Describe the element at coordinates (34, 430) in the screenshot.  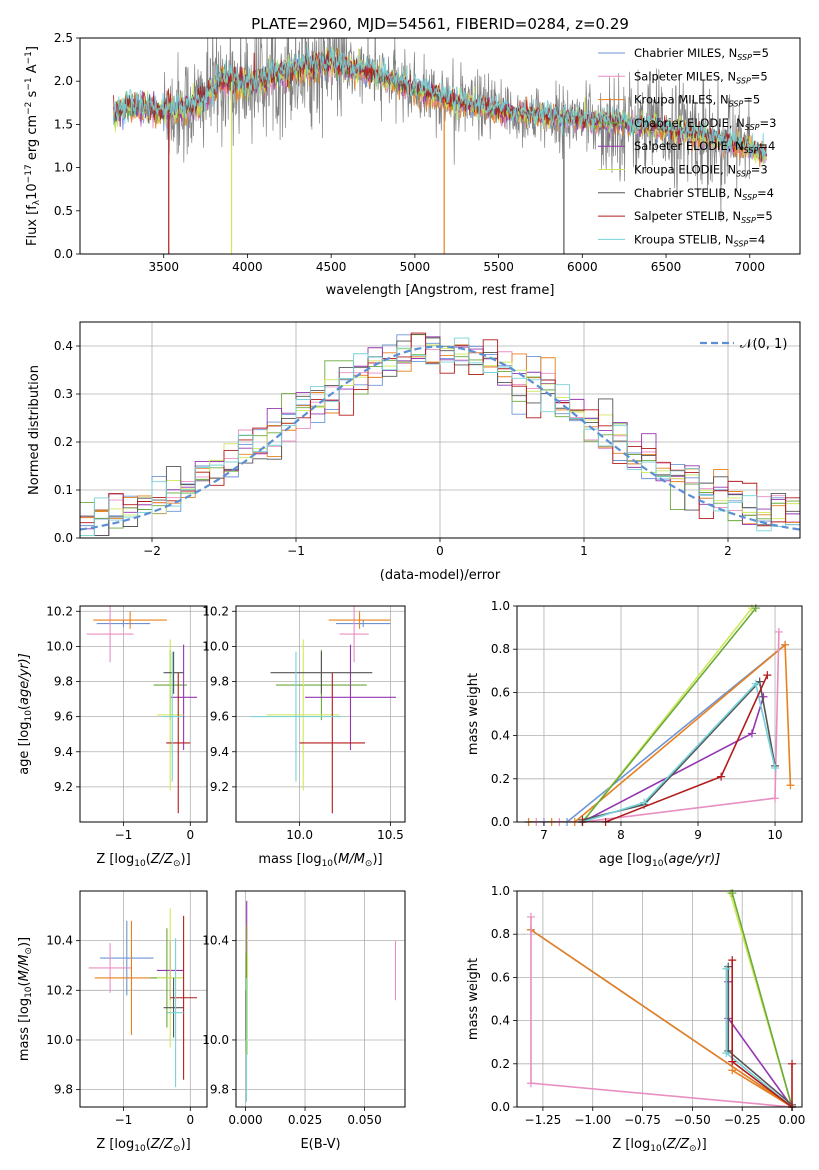
I see `residuals-ylabel: Normed distribution` at that location.